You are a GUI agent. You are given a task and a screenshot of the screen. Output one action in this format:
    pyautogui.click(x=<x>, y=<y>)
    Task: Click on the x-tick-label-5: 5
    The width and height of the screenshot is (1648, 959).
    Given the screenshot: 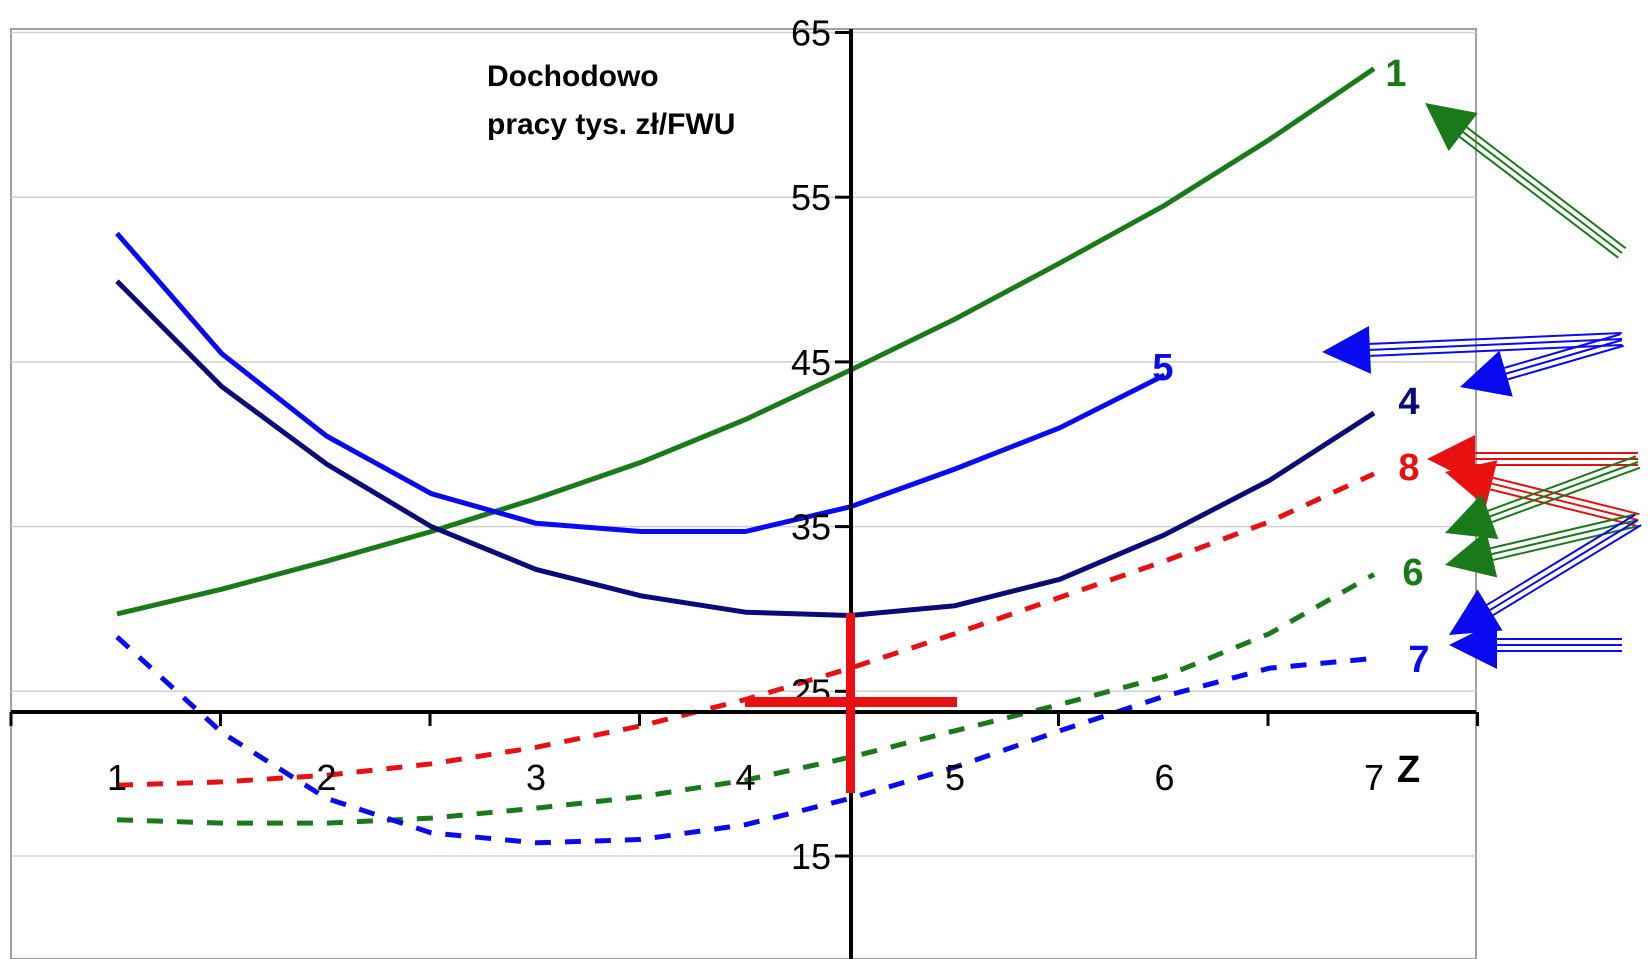 What is the action you would take?
    pyautogui.click(x=955, y=777)
    